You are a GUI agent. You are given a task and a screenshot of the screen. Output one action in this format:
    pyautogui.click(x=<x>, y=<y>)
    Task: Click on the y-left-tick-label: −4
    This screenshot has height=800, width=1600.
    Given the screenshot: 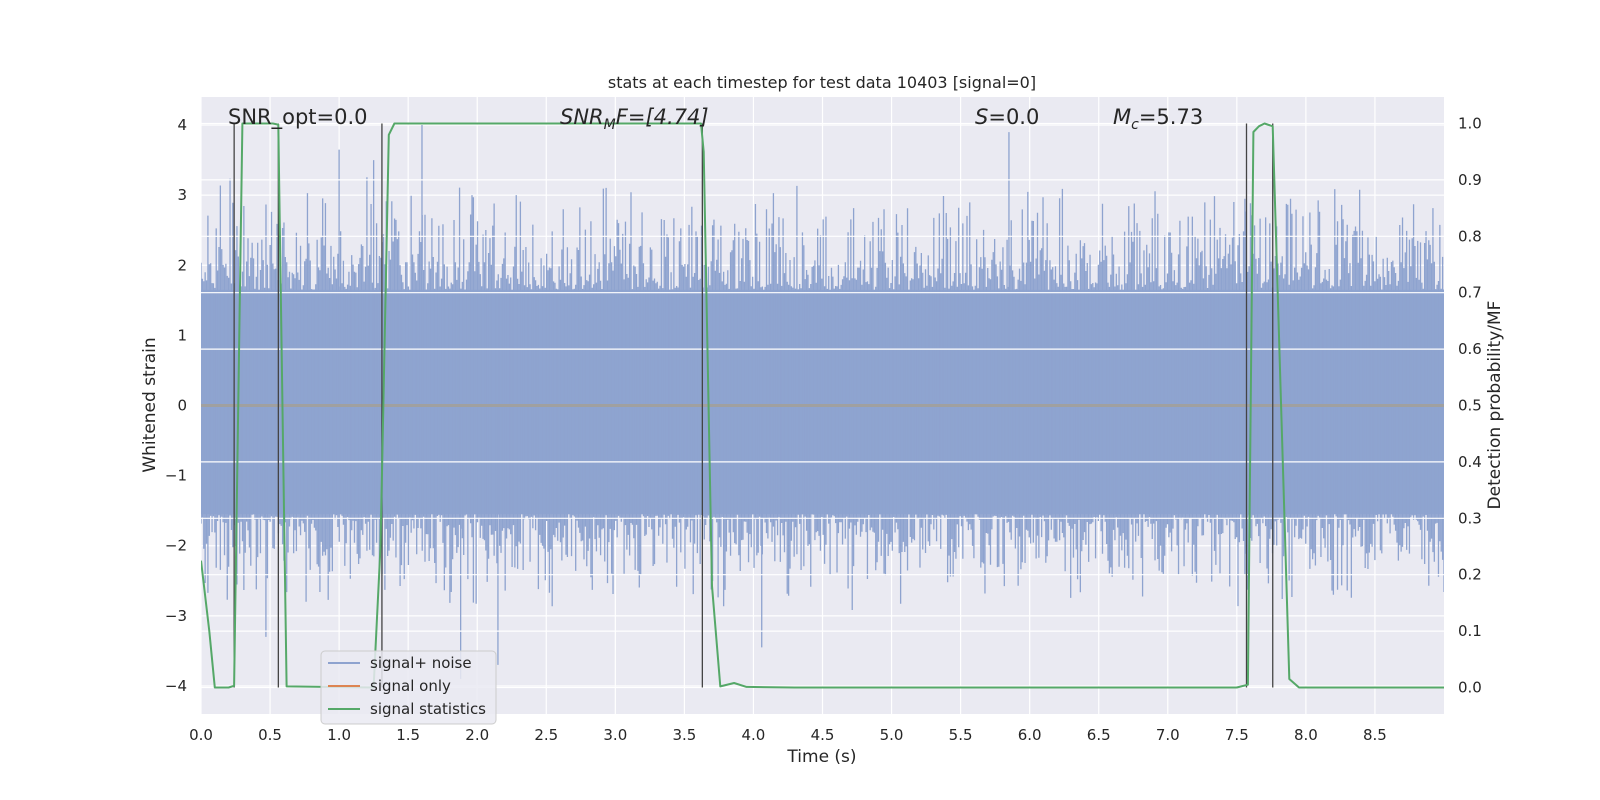 What is the action you would take?
    pyautogui.click(x=176, y=686)
    